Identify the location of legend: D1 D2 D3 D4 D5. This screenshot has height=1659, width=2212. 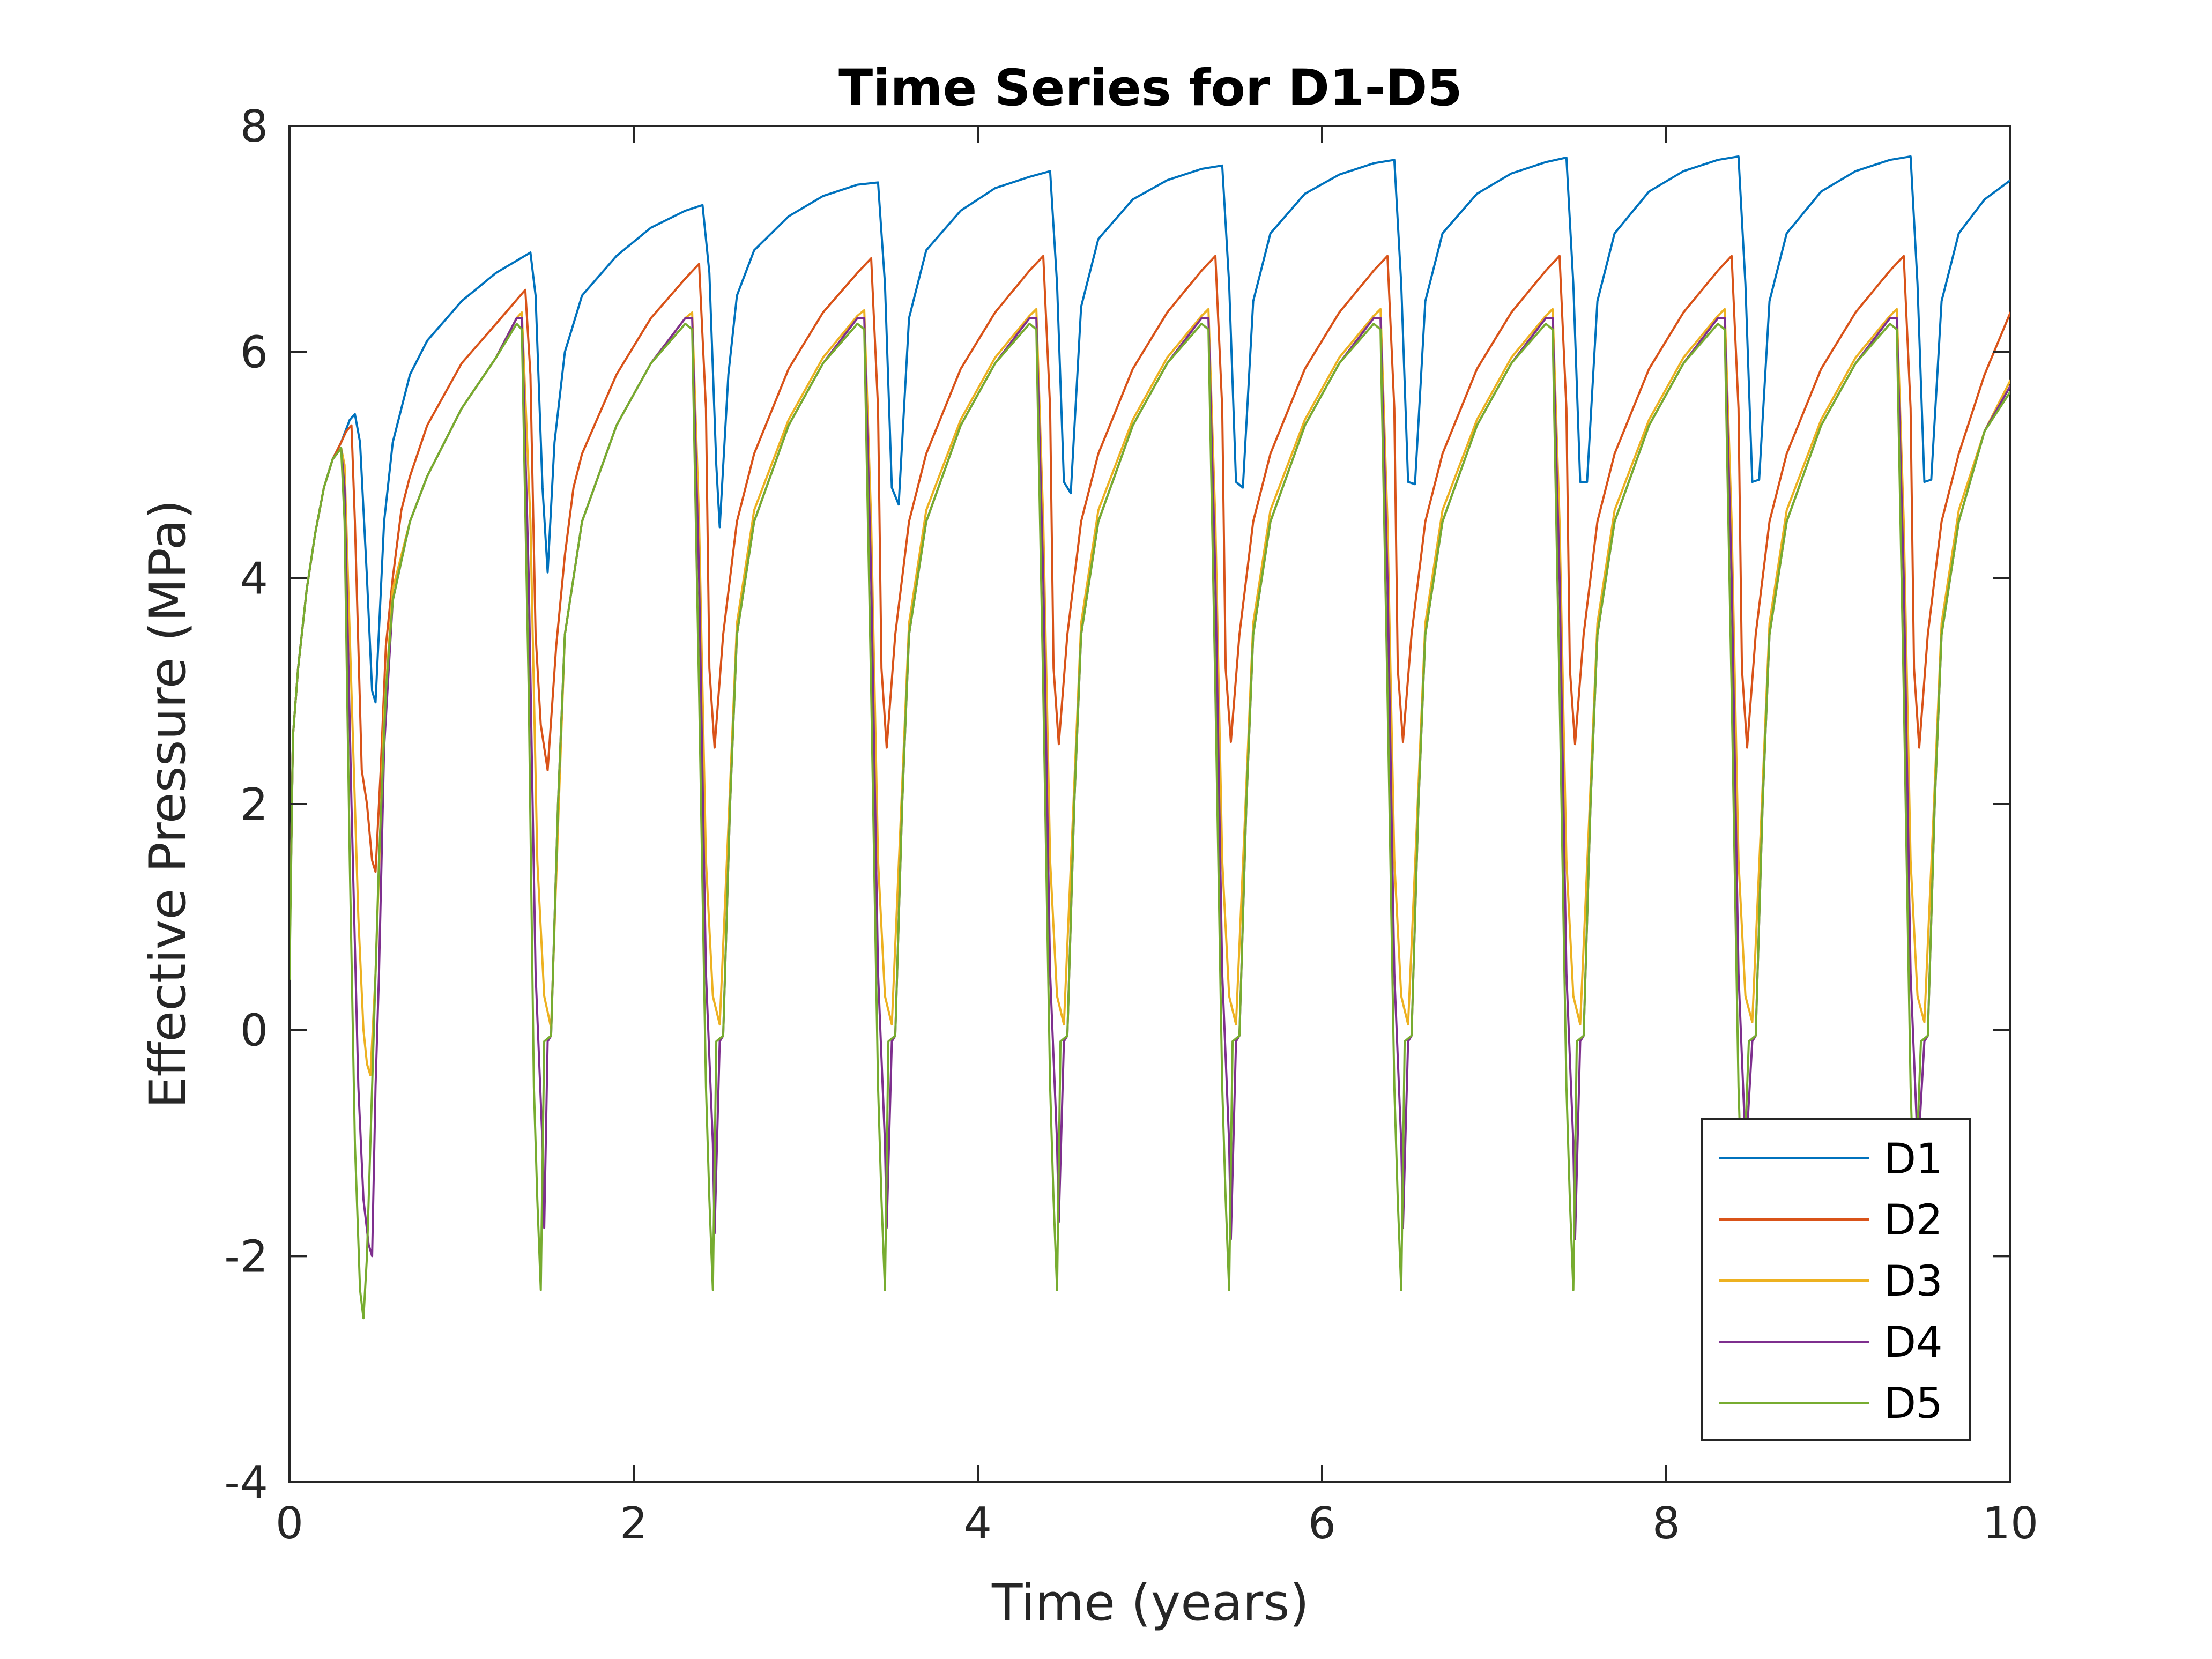
(1836, 1279).